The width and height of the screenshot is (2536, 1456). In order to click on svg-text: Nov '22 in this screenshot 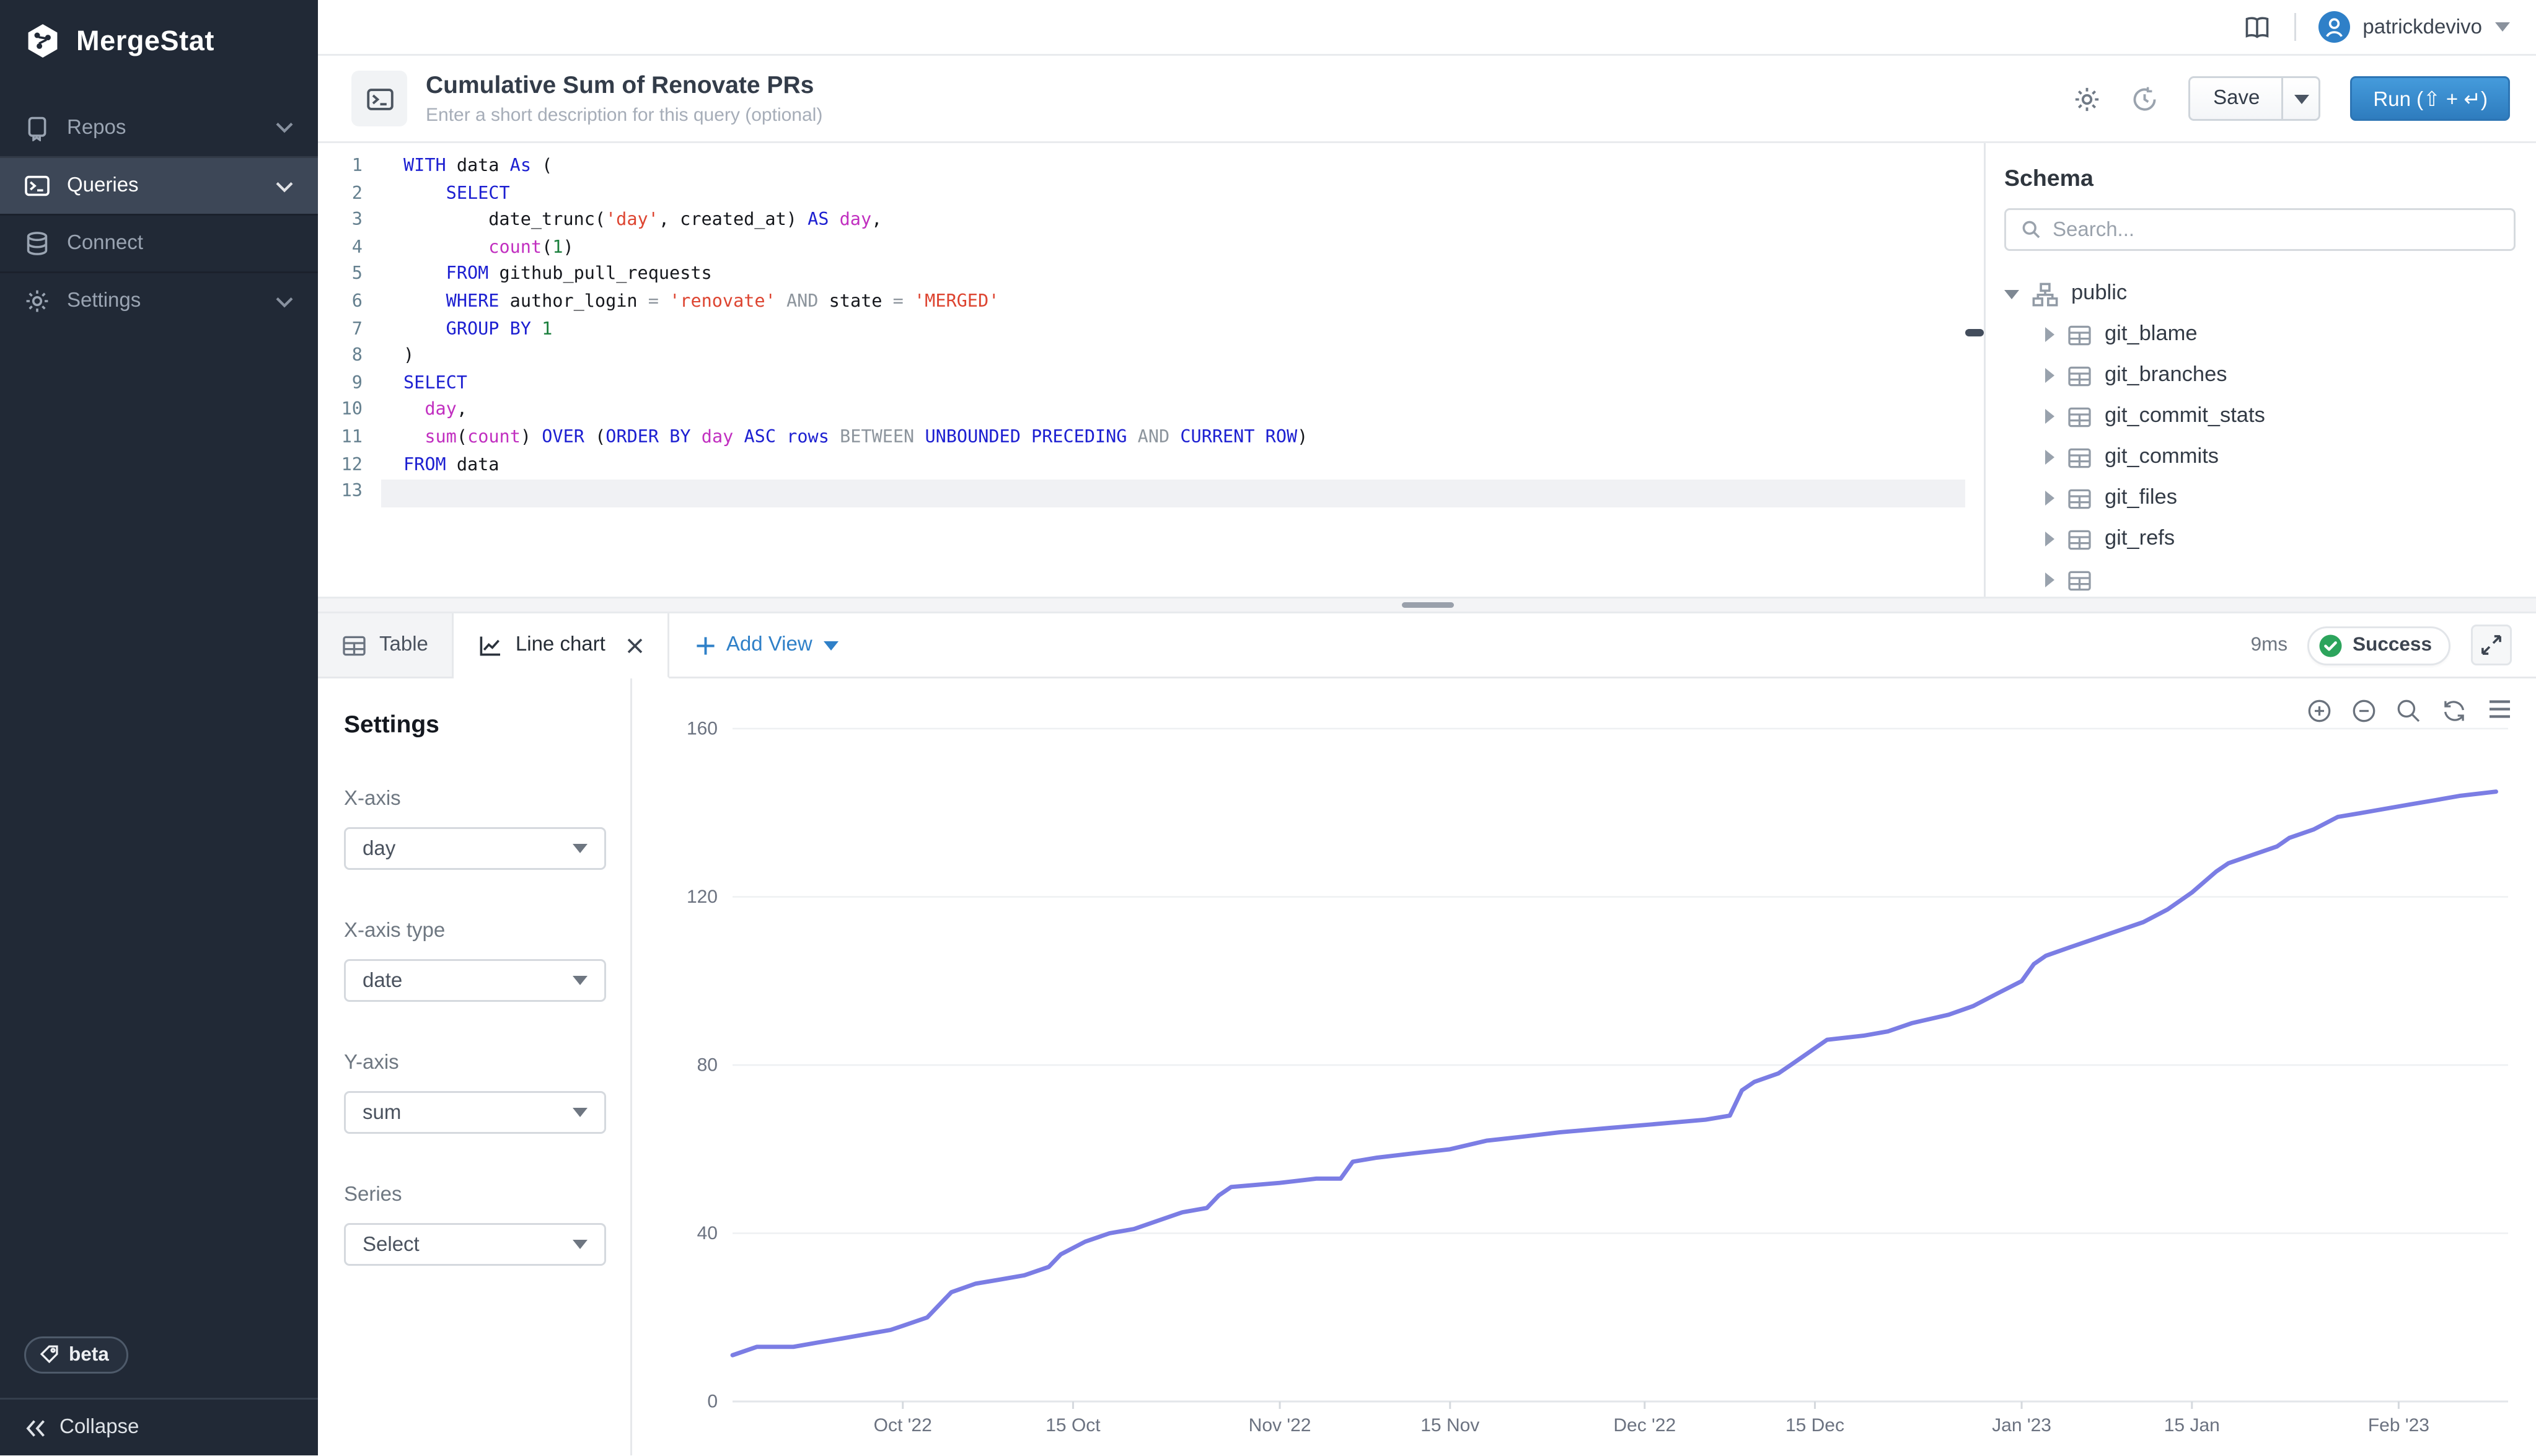, I will do `click(1280, 1426)`.